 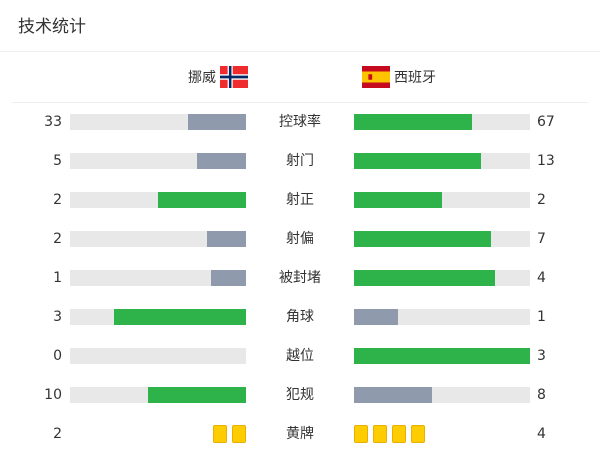 What do you see at coordinates (53, 395) in the screenshot?
I see `home-value: 10` at bounding box center [53, 395].